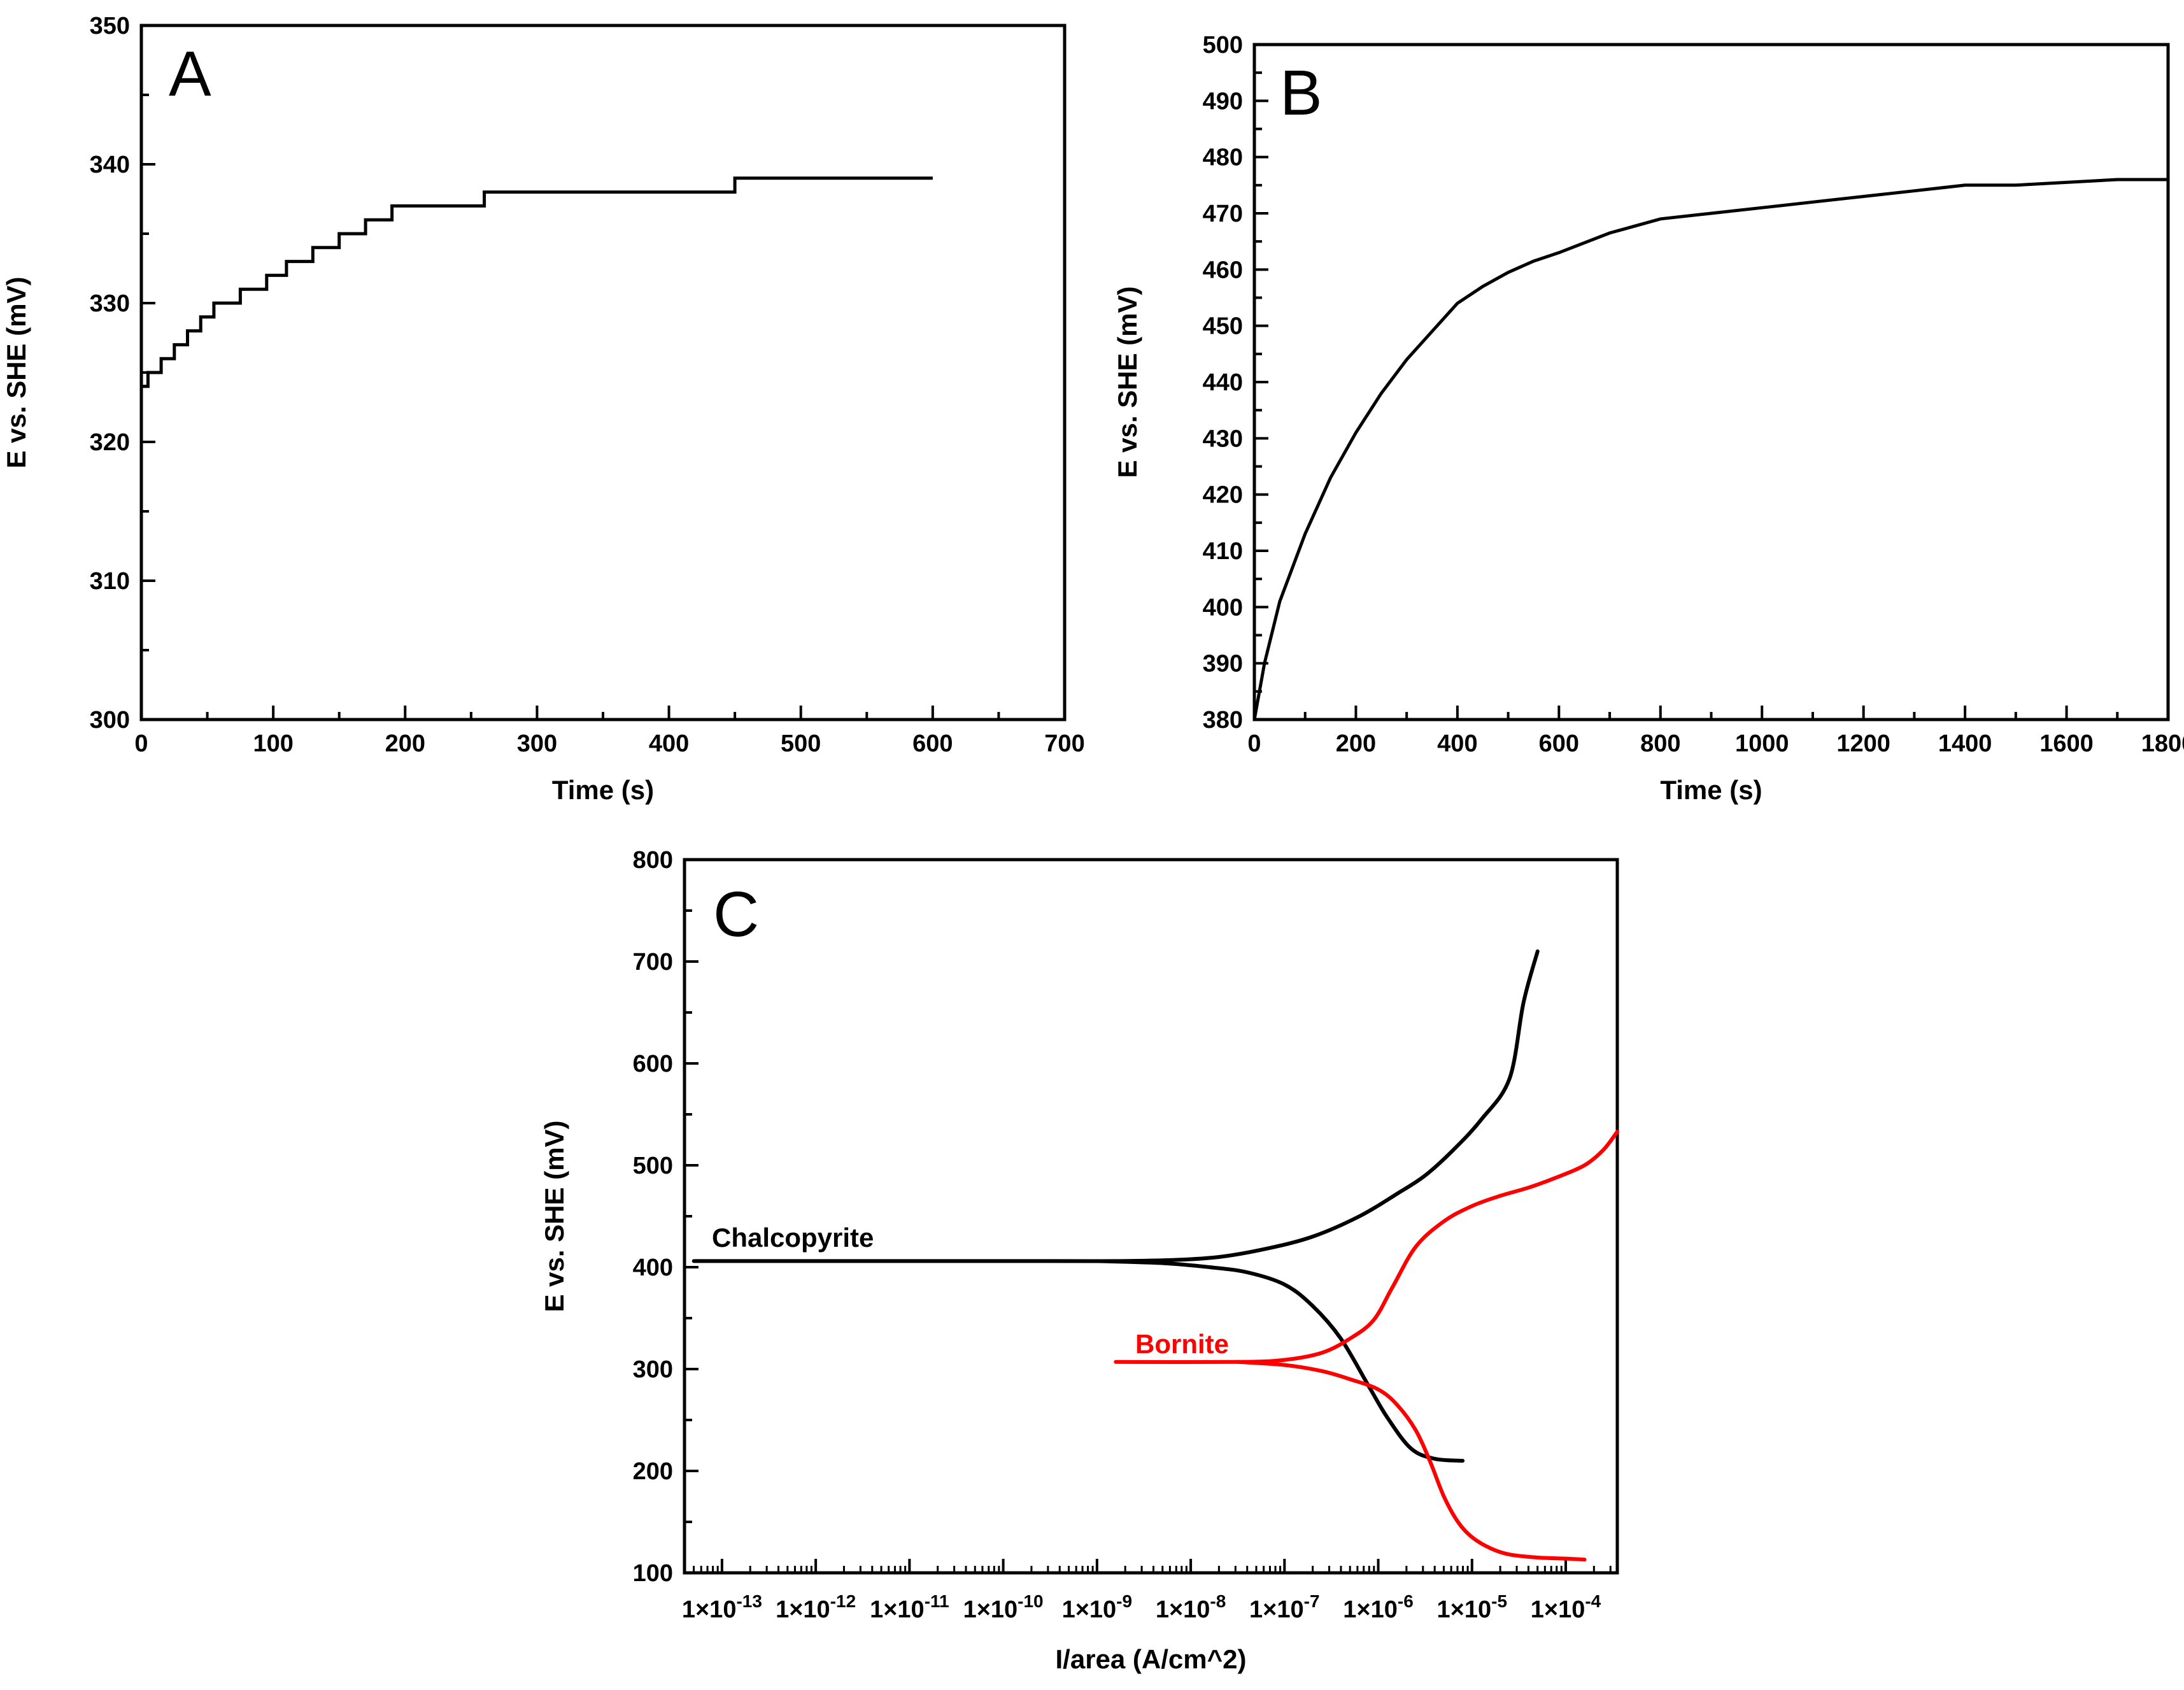  I want to click on y-tick-label: 450, so click(1223, 326).